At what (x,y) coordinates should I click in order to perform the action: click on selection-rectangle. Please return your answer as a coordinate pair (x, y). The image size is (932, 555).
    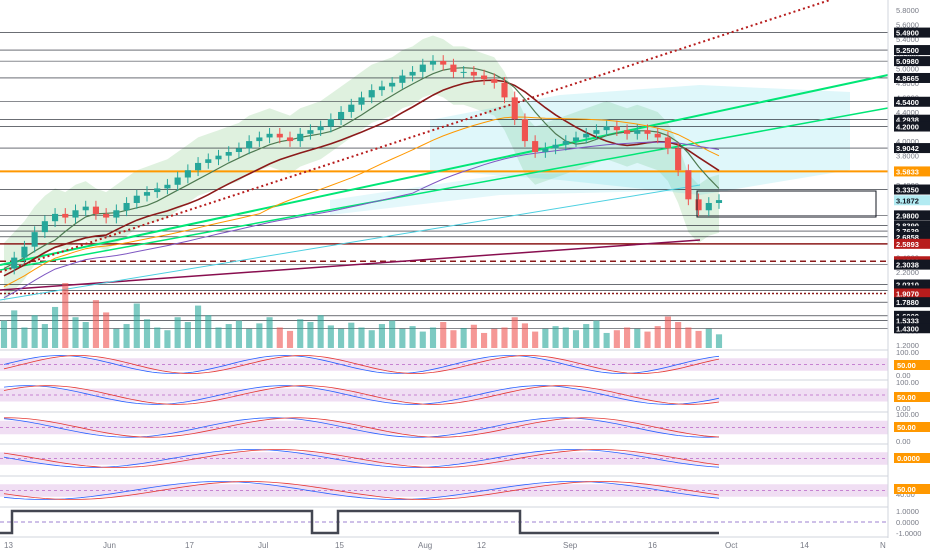
    Looking at the image, I should click on (786, 204).